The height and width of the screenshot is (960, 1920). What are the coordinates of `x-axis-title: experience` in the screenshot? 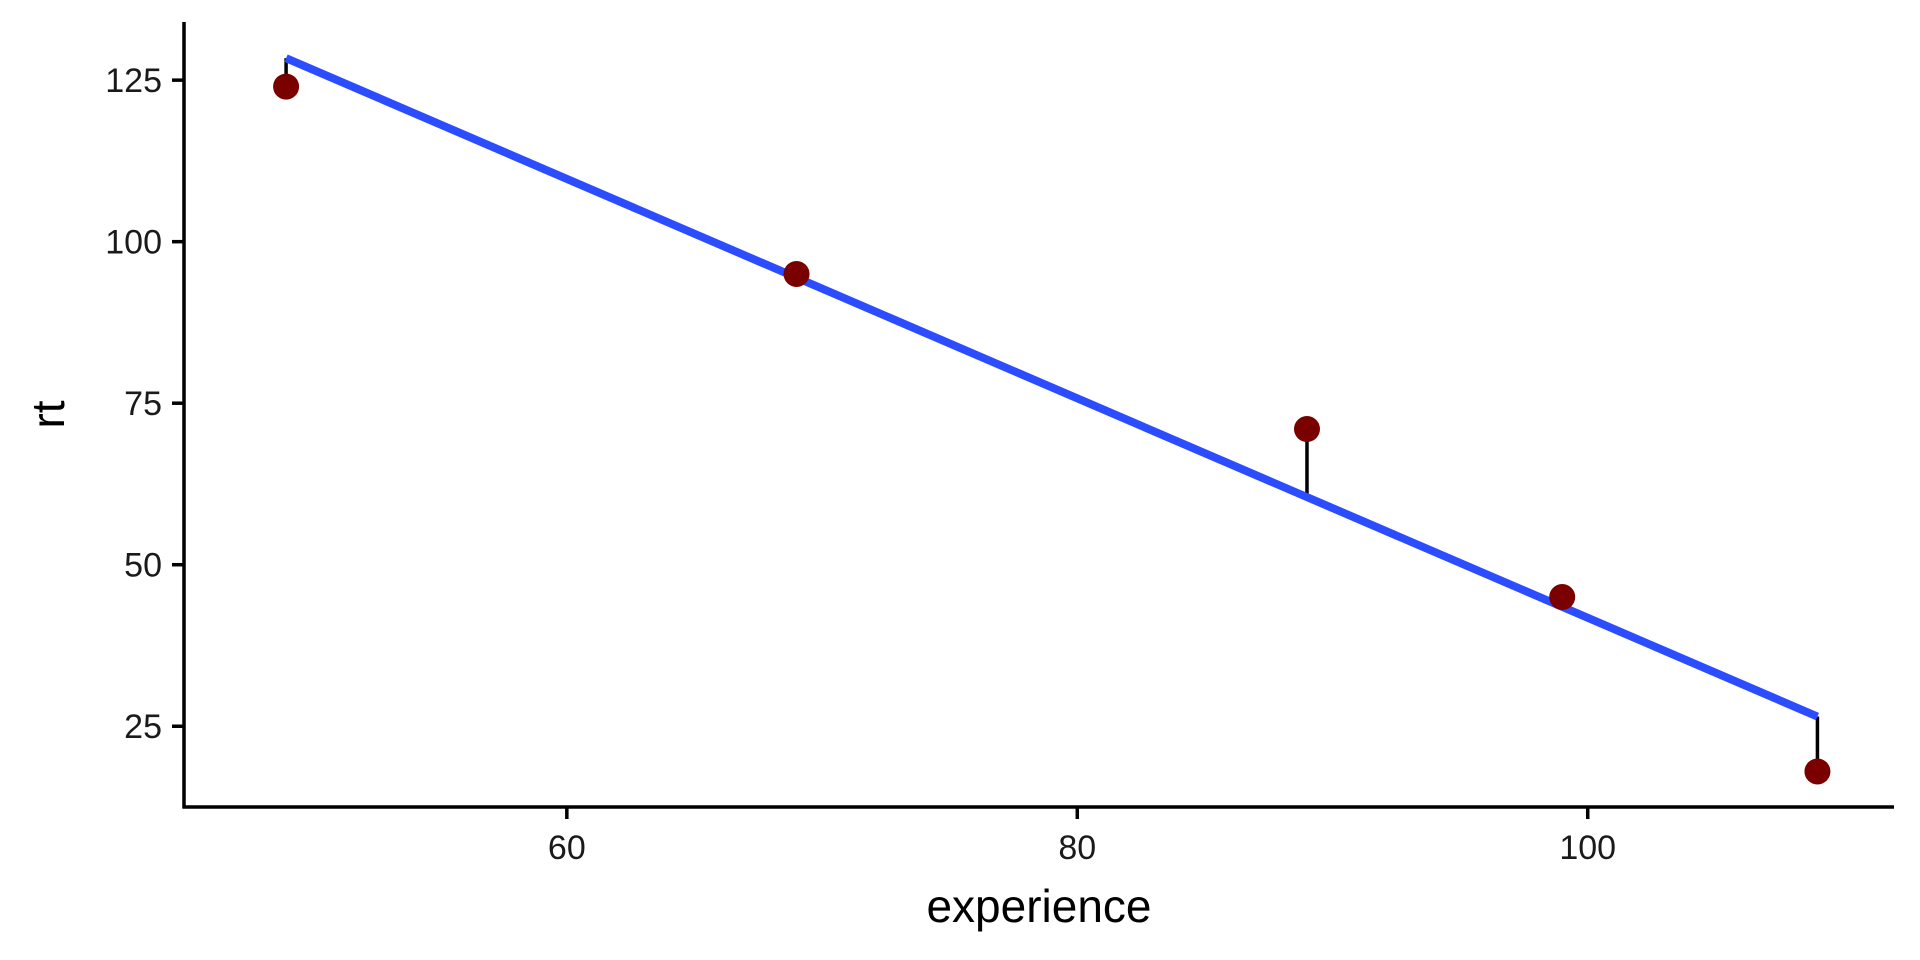 It's located at (1038, 906).